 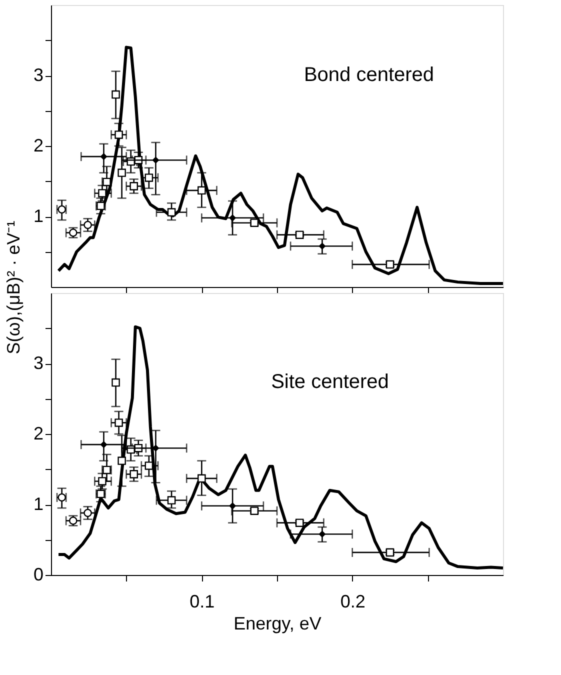 What do you see at coordinates (330, 382) in the screenshot?
I see `annotation: Site centered` at bounding box center [330, 382].